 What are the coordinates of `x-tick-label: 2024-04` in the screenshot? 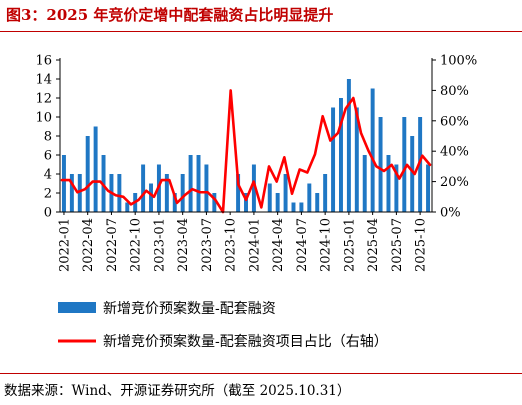 It's located at (278, 245).